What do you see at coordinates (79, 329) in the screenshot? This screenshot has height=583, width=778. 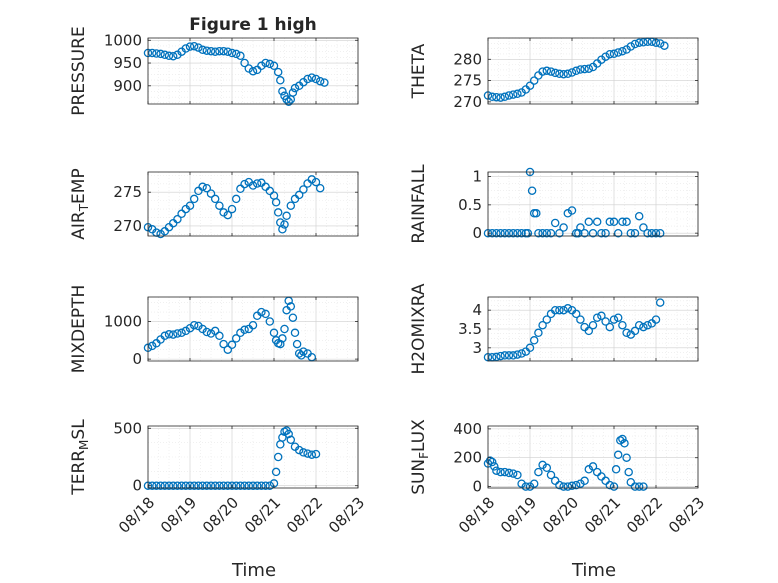 I see `y-axis-label: MIXDEPTH` at bounding box center [79, 329].